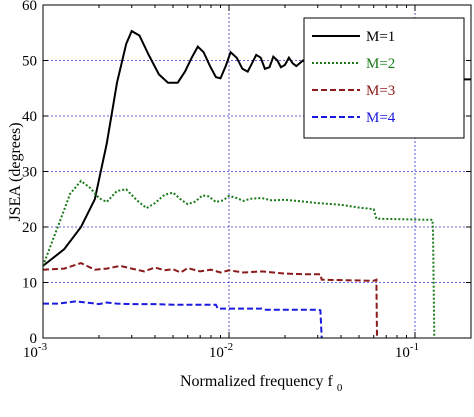  I want to click on y-axis-title: JSEA (degrees), so click(15, 171).